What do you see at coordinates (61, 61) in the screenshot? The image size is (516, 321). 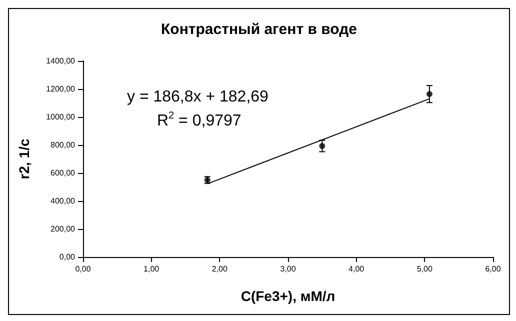 I see `y-tick-label: 1400,00` at bounding box center [61, 61].